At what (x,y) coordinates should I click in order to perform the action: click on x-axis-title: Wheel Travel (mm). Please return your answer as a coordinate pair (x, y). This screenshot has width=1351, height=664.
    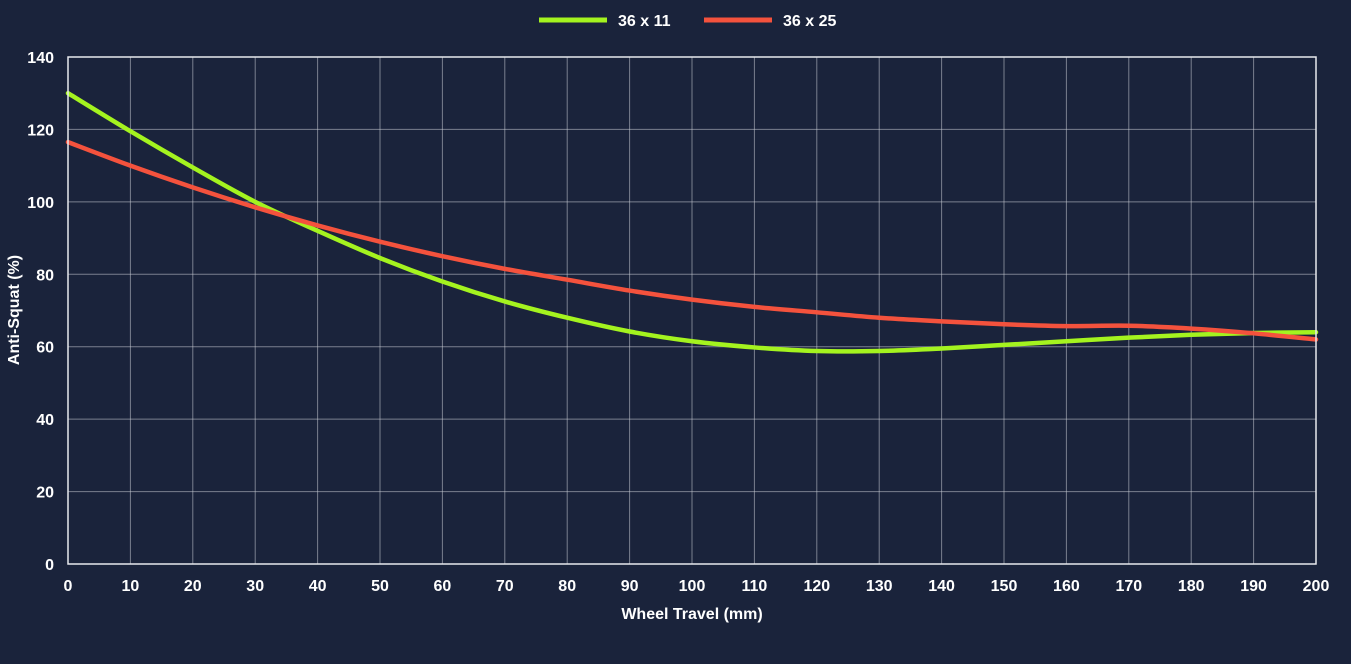
    Looking at the image, I should click on (691, 614).